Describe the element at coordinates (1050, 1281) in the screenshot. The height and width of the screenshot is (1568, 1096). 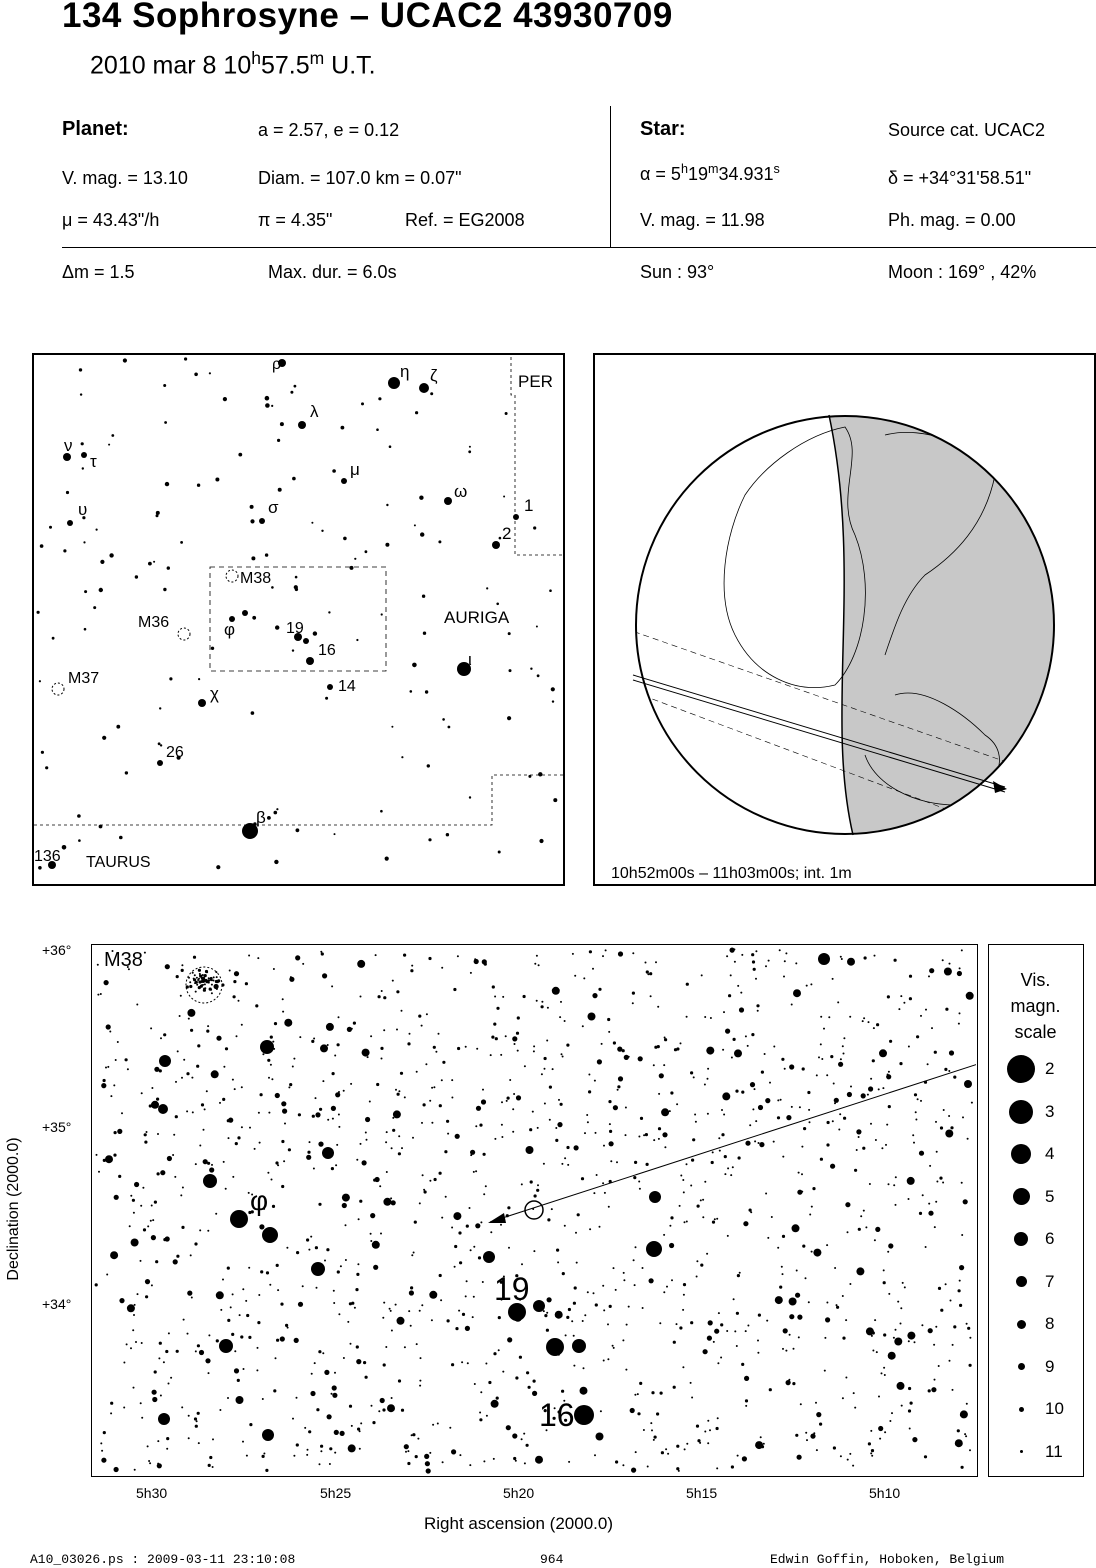
I see `legend-label: 7` at that location.